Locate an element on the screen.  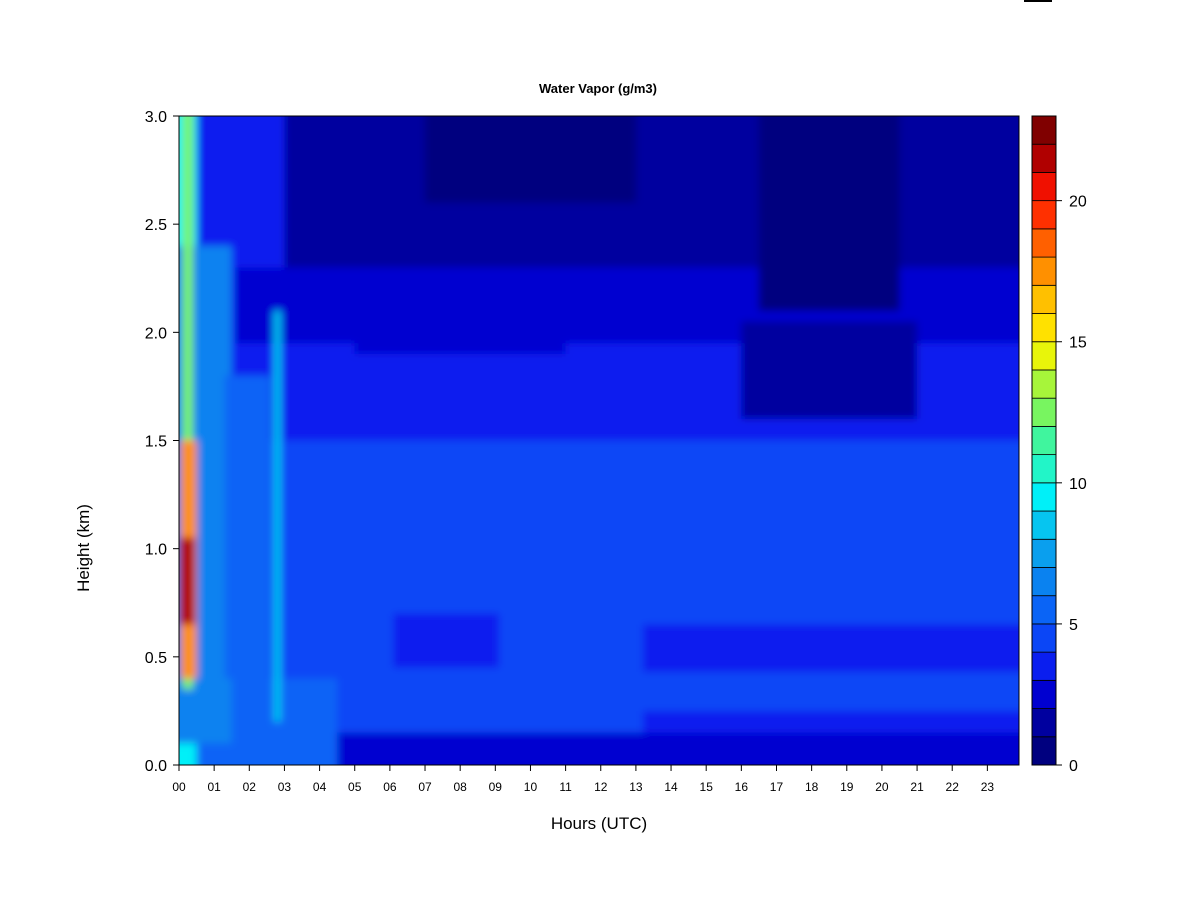
y-axis: 0.0 0.5 1.0 1.5 2.0 2.5 3.0 is located at coordinates (162, 442).